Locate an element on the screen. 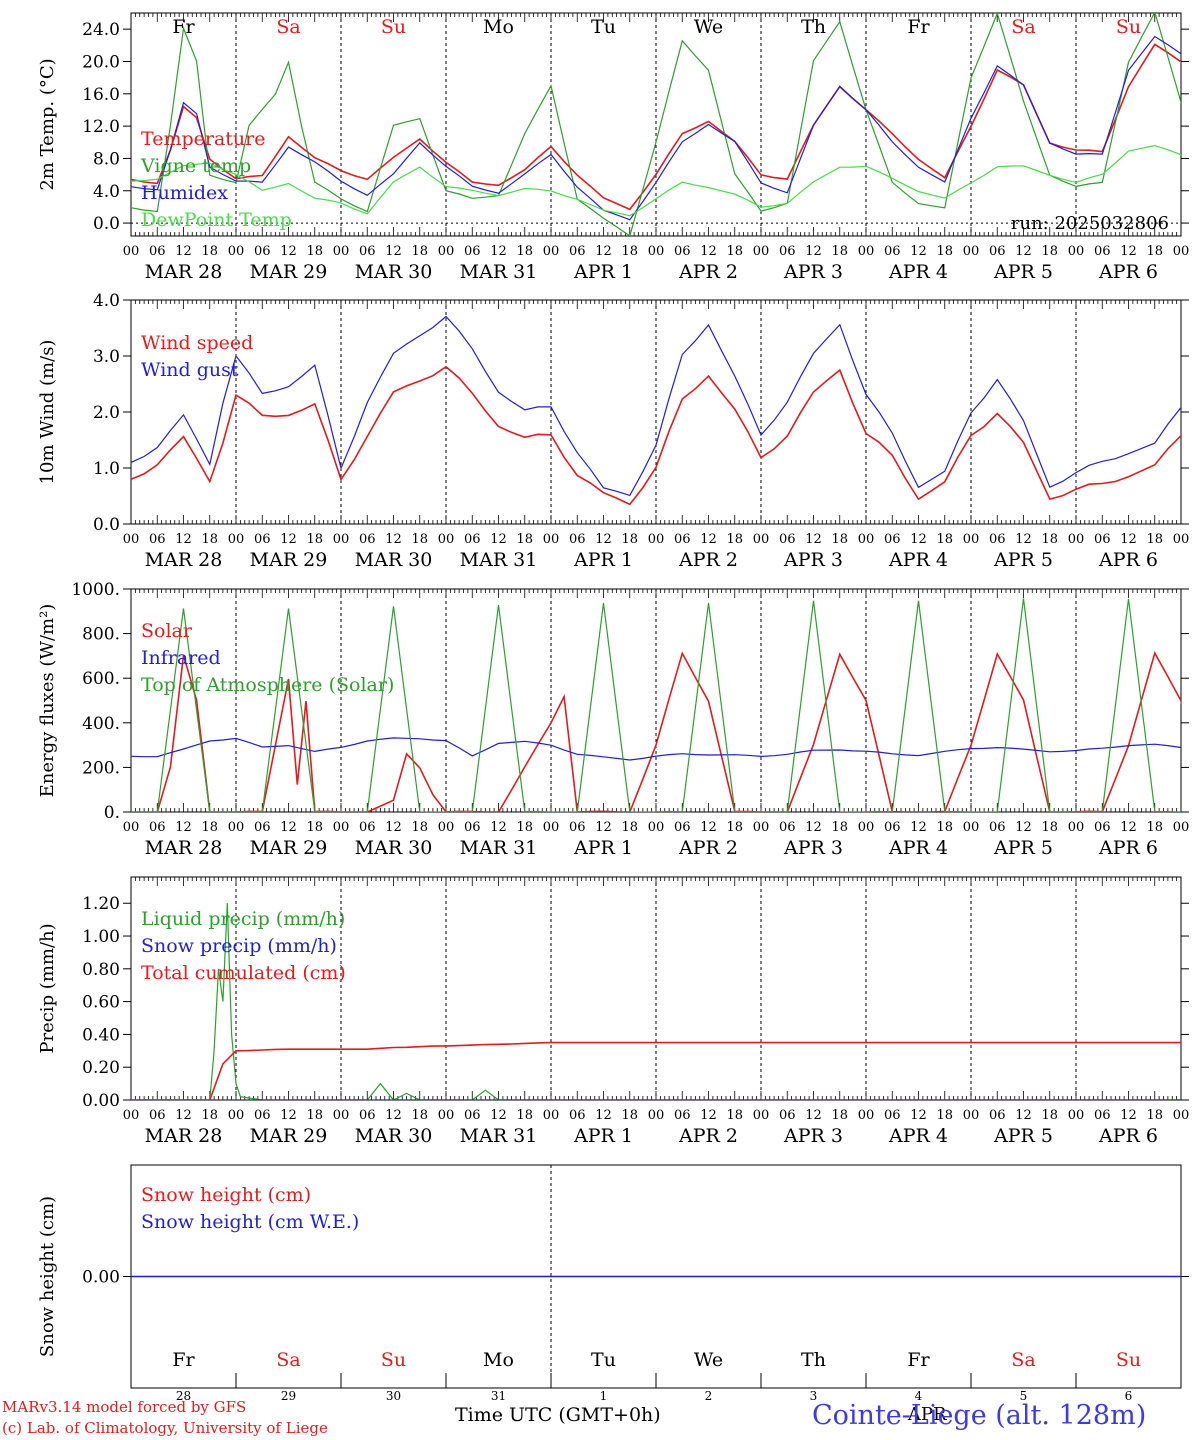 Image resolution: width=1194 pixels, height=1440 pixels. y-axis-label: Snow height (cm) is located at coordinates (47, 1276).